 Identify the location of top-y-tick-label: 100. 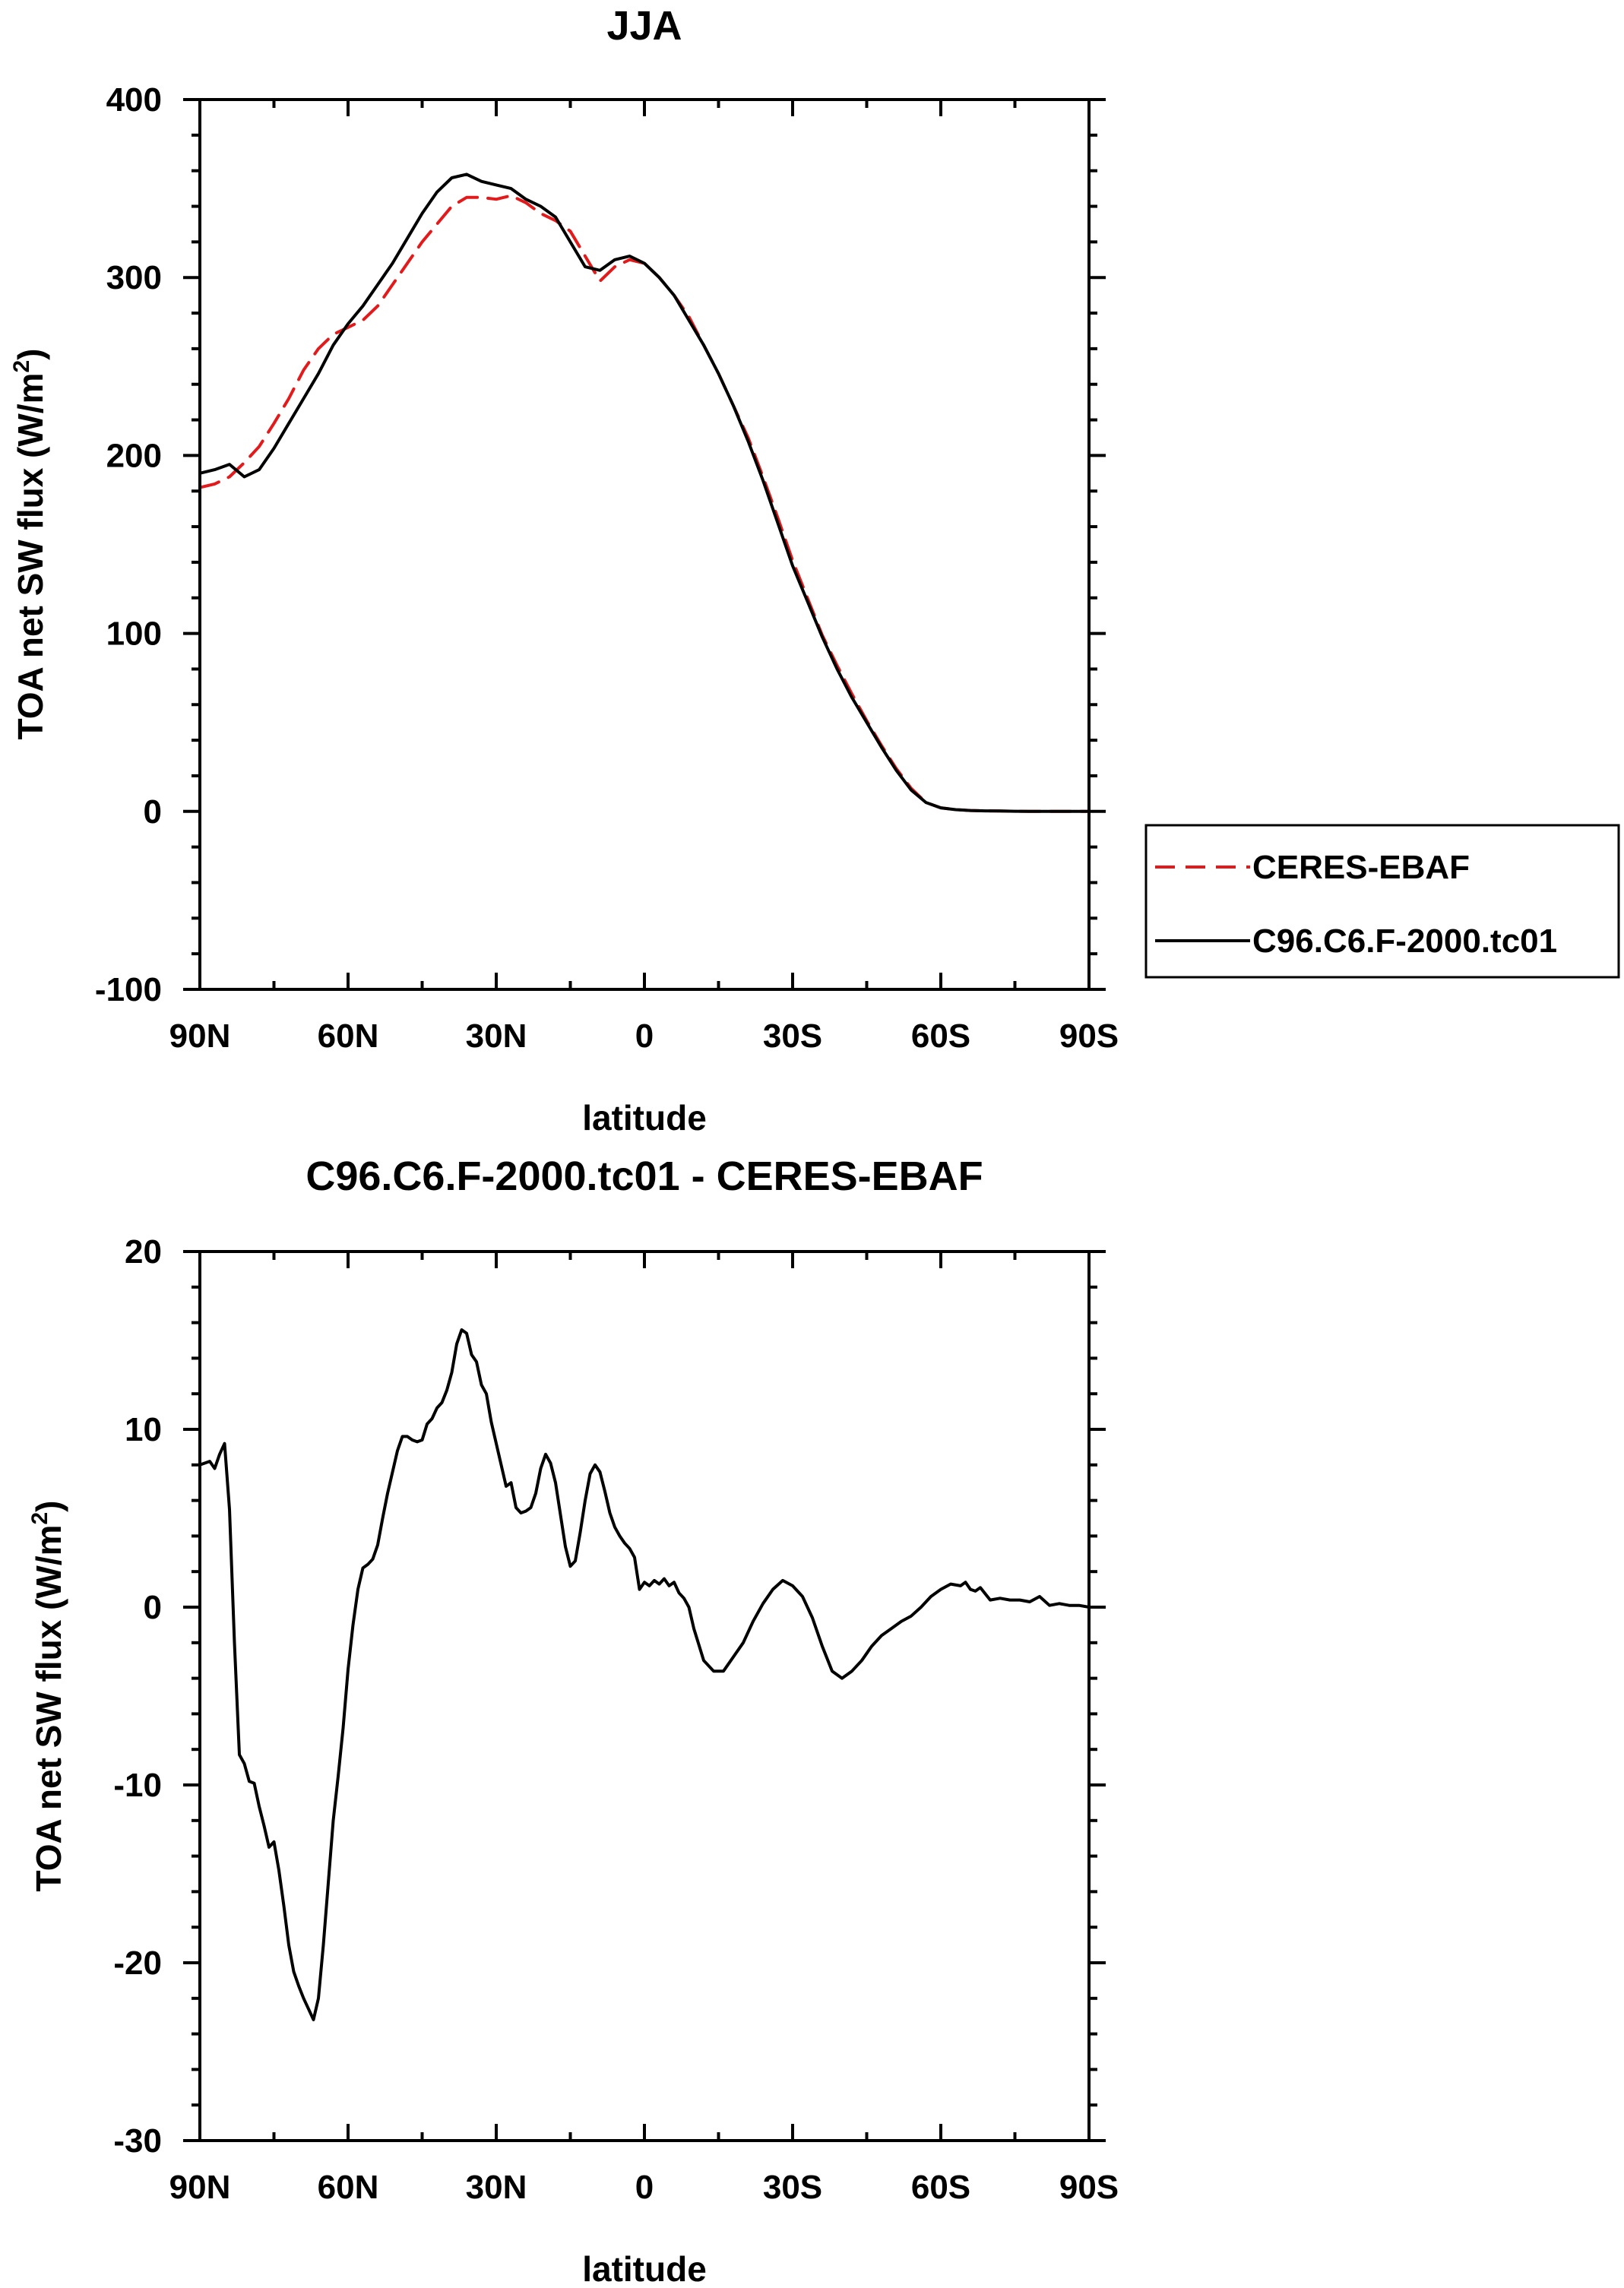
(134, 634).